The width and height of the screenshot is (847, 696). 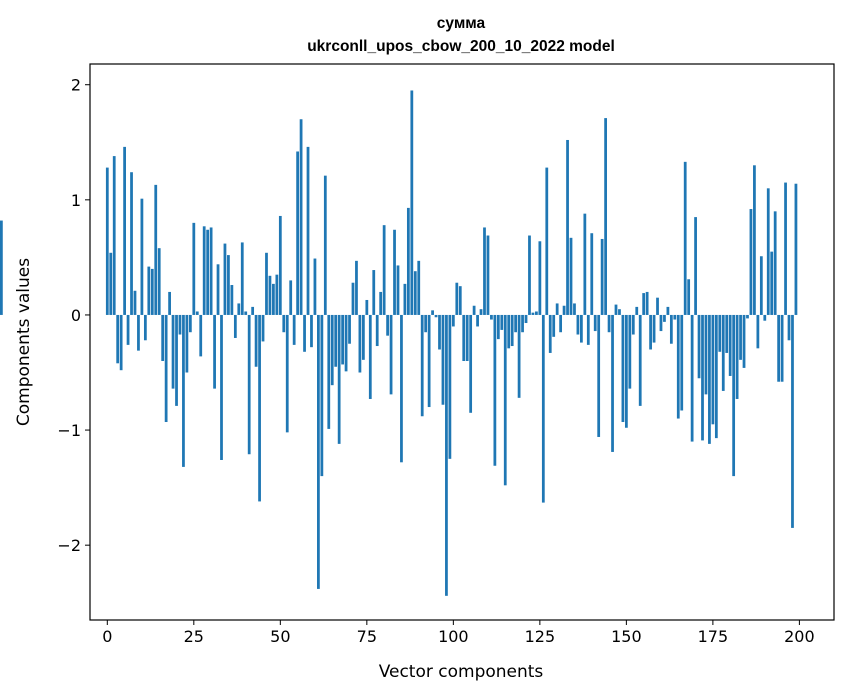 What do you see at coordinates (76, 85) in the screenshot?
I see `y-tick-label: 2` at bounding box center [76, 85].